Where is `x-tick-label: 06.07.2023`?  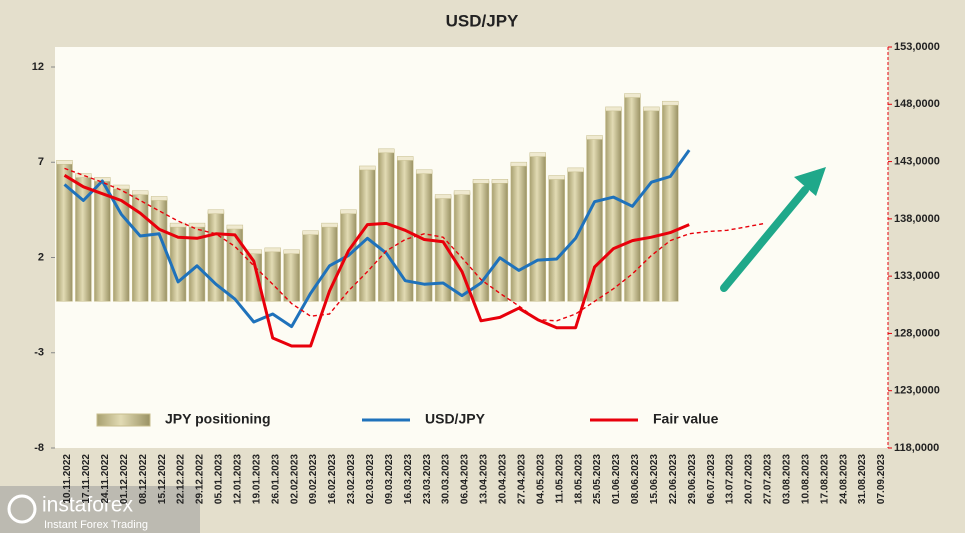
x-tick-label: 06.07.2023 is located at coordinates (711, 479).